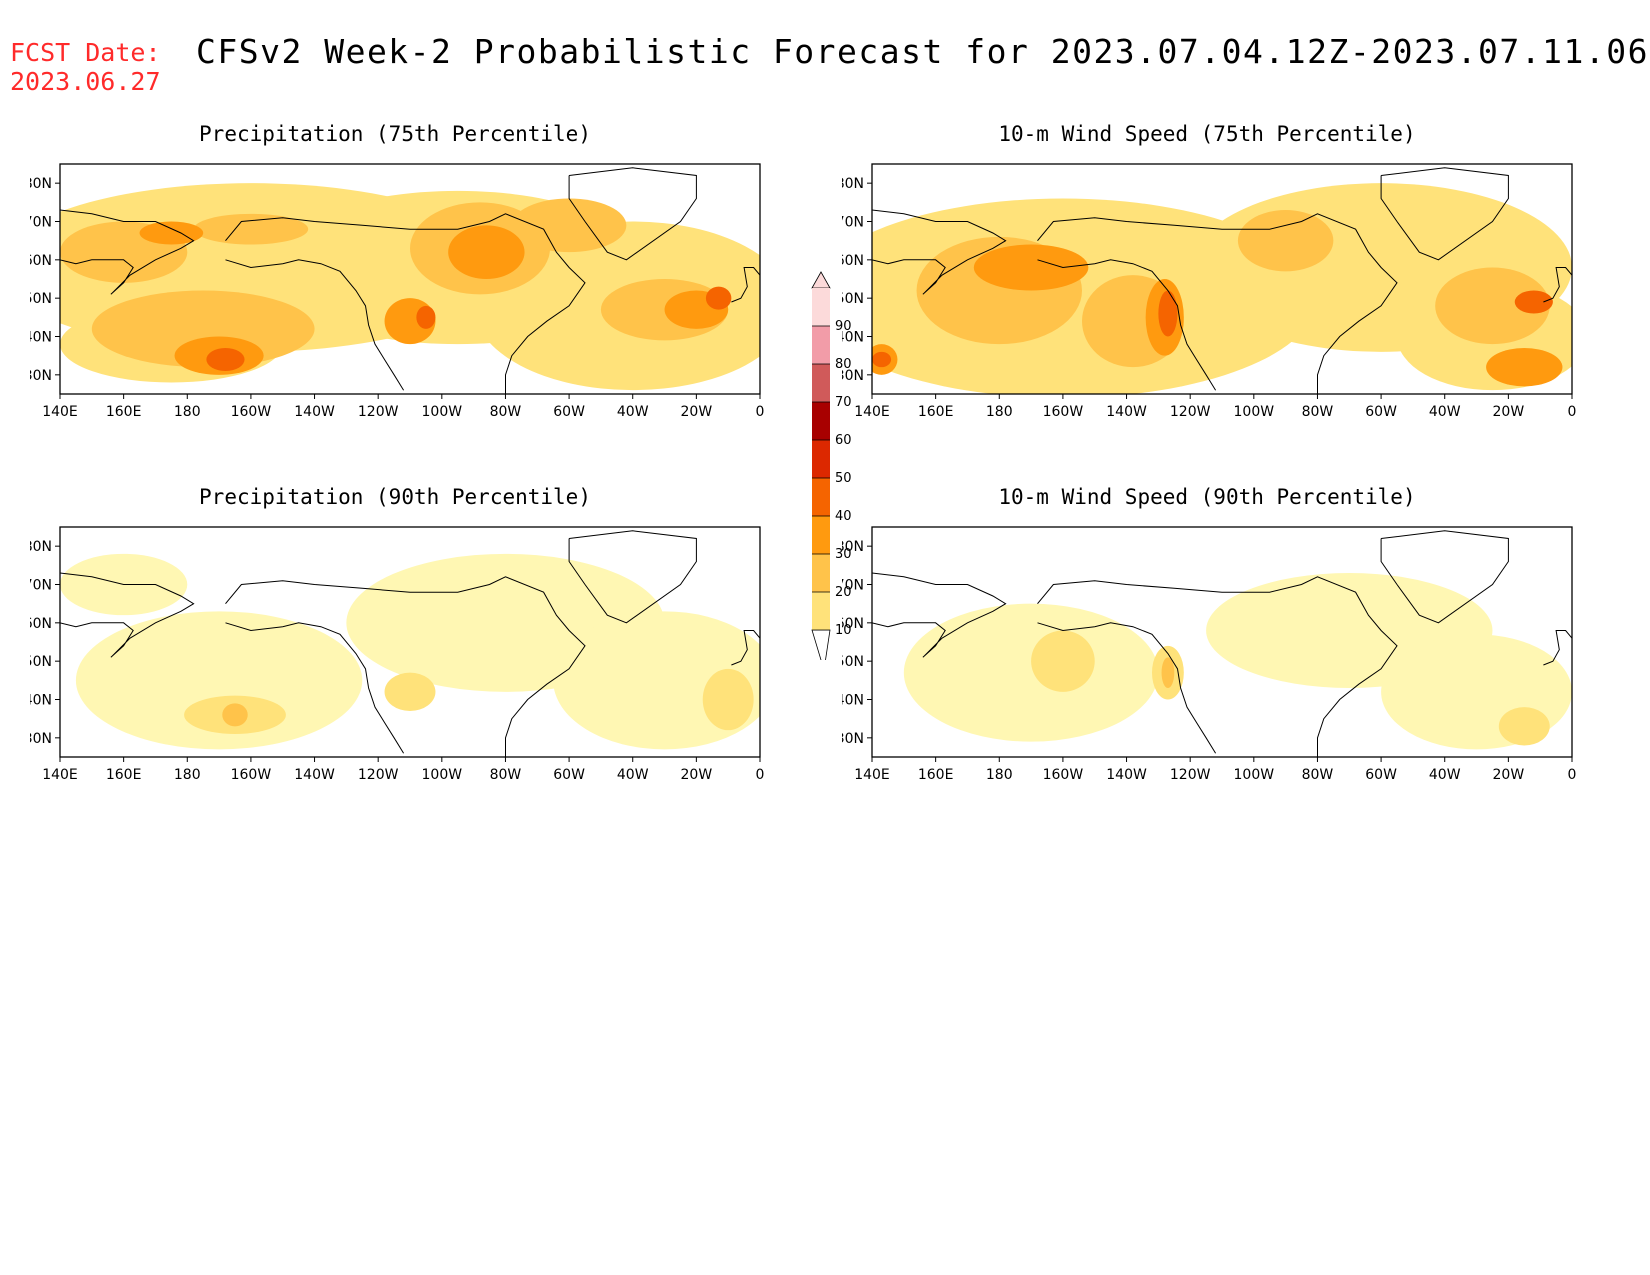  What do you see at coordinates (1207, 497) in the screenshot?
I see `panel-title: 10-m Wind Speed (90th Percentile)` at bounding box center [1207, 497].